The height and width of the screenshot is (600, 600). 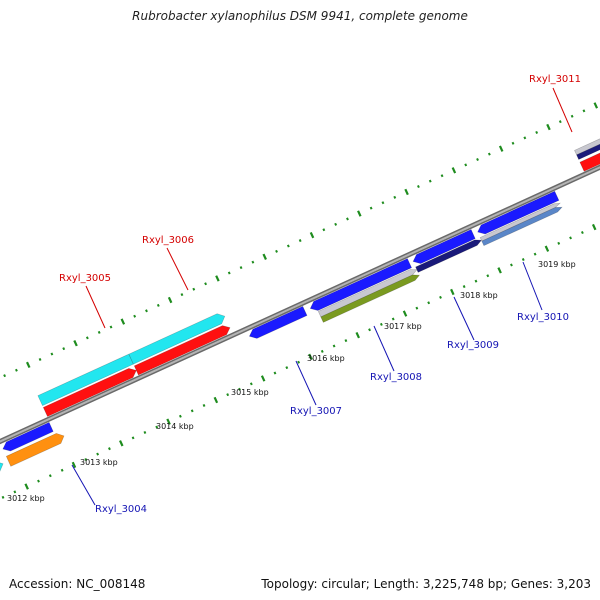 What do you see at coordinates (168, 240) in the screenshot?
I see `gene-label: Rxyl_3006` at bounding box center [168, 240].